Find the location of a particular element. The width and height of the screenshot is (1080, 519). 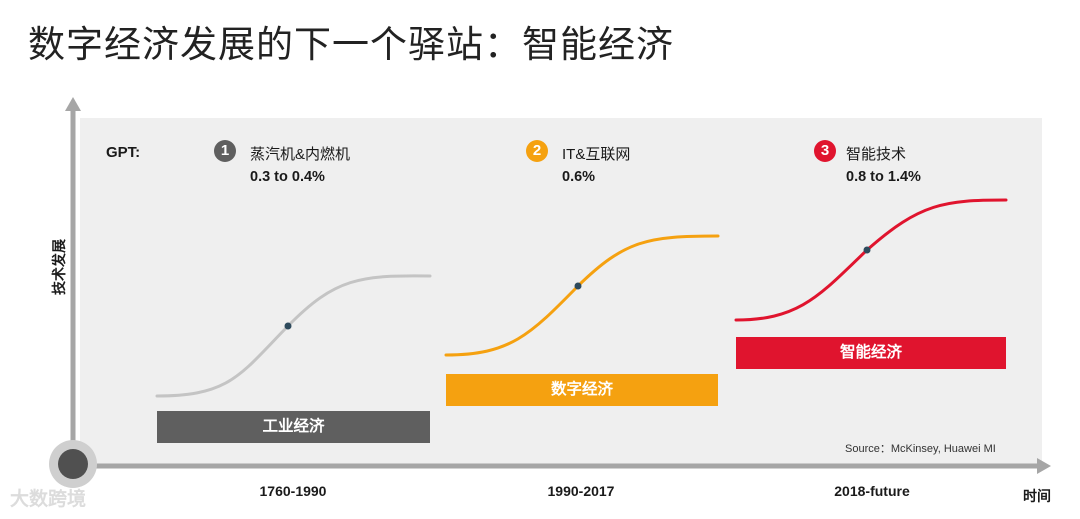

stage-1-contribution: 0.3 to 0.4% is located at coordinates (287, 177).